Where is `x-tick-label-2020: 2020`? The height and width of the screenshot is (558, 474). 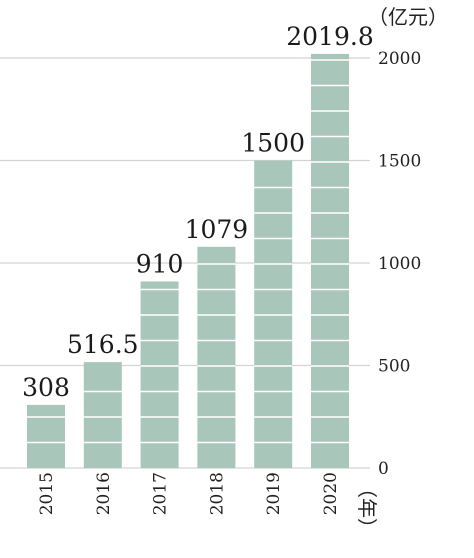
x-tick-label-2020: 2020 is located at coordinates (331, 493).